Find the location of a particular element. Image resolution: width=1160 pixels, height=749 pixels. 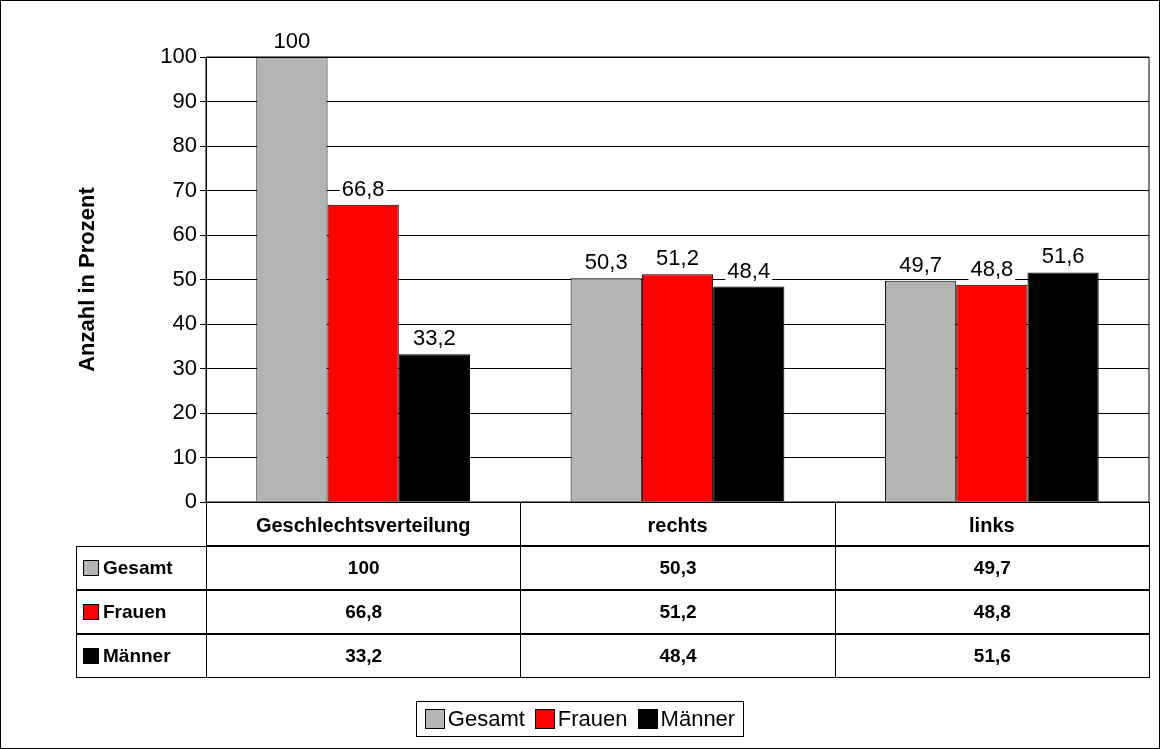

legend-label: Gesamt is located at coordinates (138, 568).